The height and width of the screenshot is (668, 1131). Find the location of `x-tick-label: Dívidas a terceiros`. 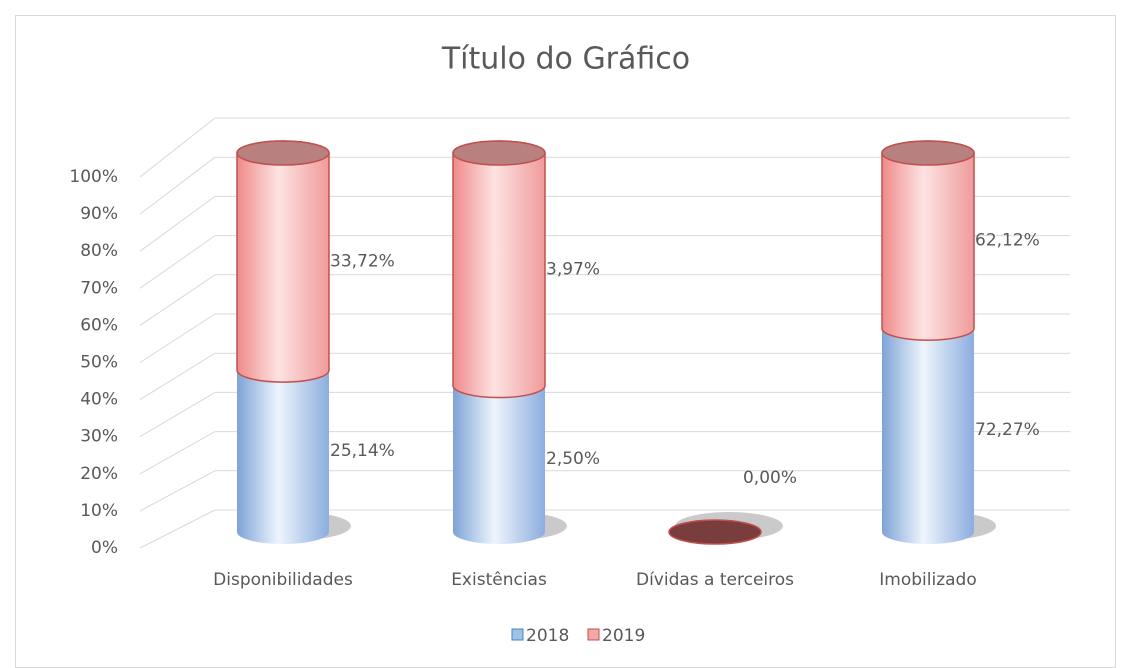

x-tick-label: Dívidas a terceiros is located at coordinates (715, 580).